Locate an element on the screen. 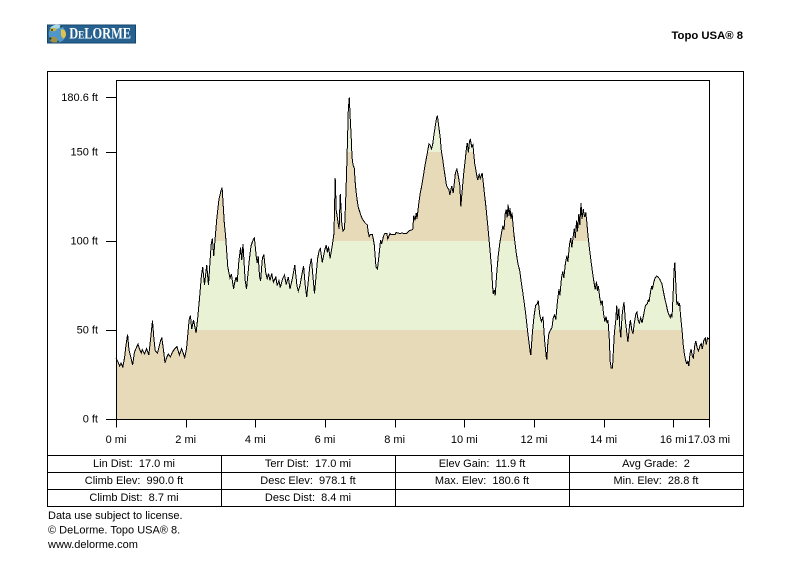 Image resolution: width=791 pixels, height=578 pixels. svg-text: Desc Elev: 978.1 ft is located at coordinates (307, 481).